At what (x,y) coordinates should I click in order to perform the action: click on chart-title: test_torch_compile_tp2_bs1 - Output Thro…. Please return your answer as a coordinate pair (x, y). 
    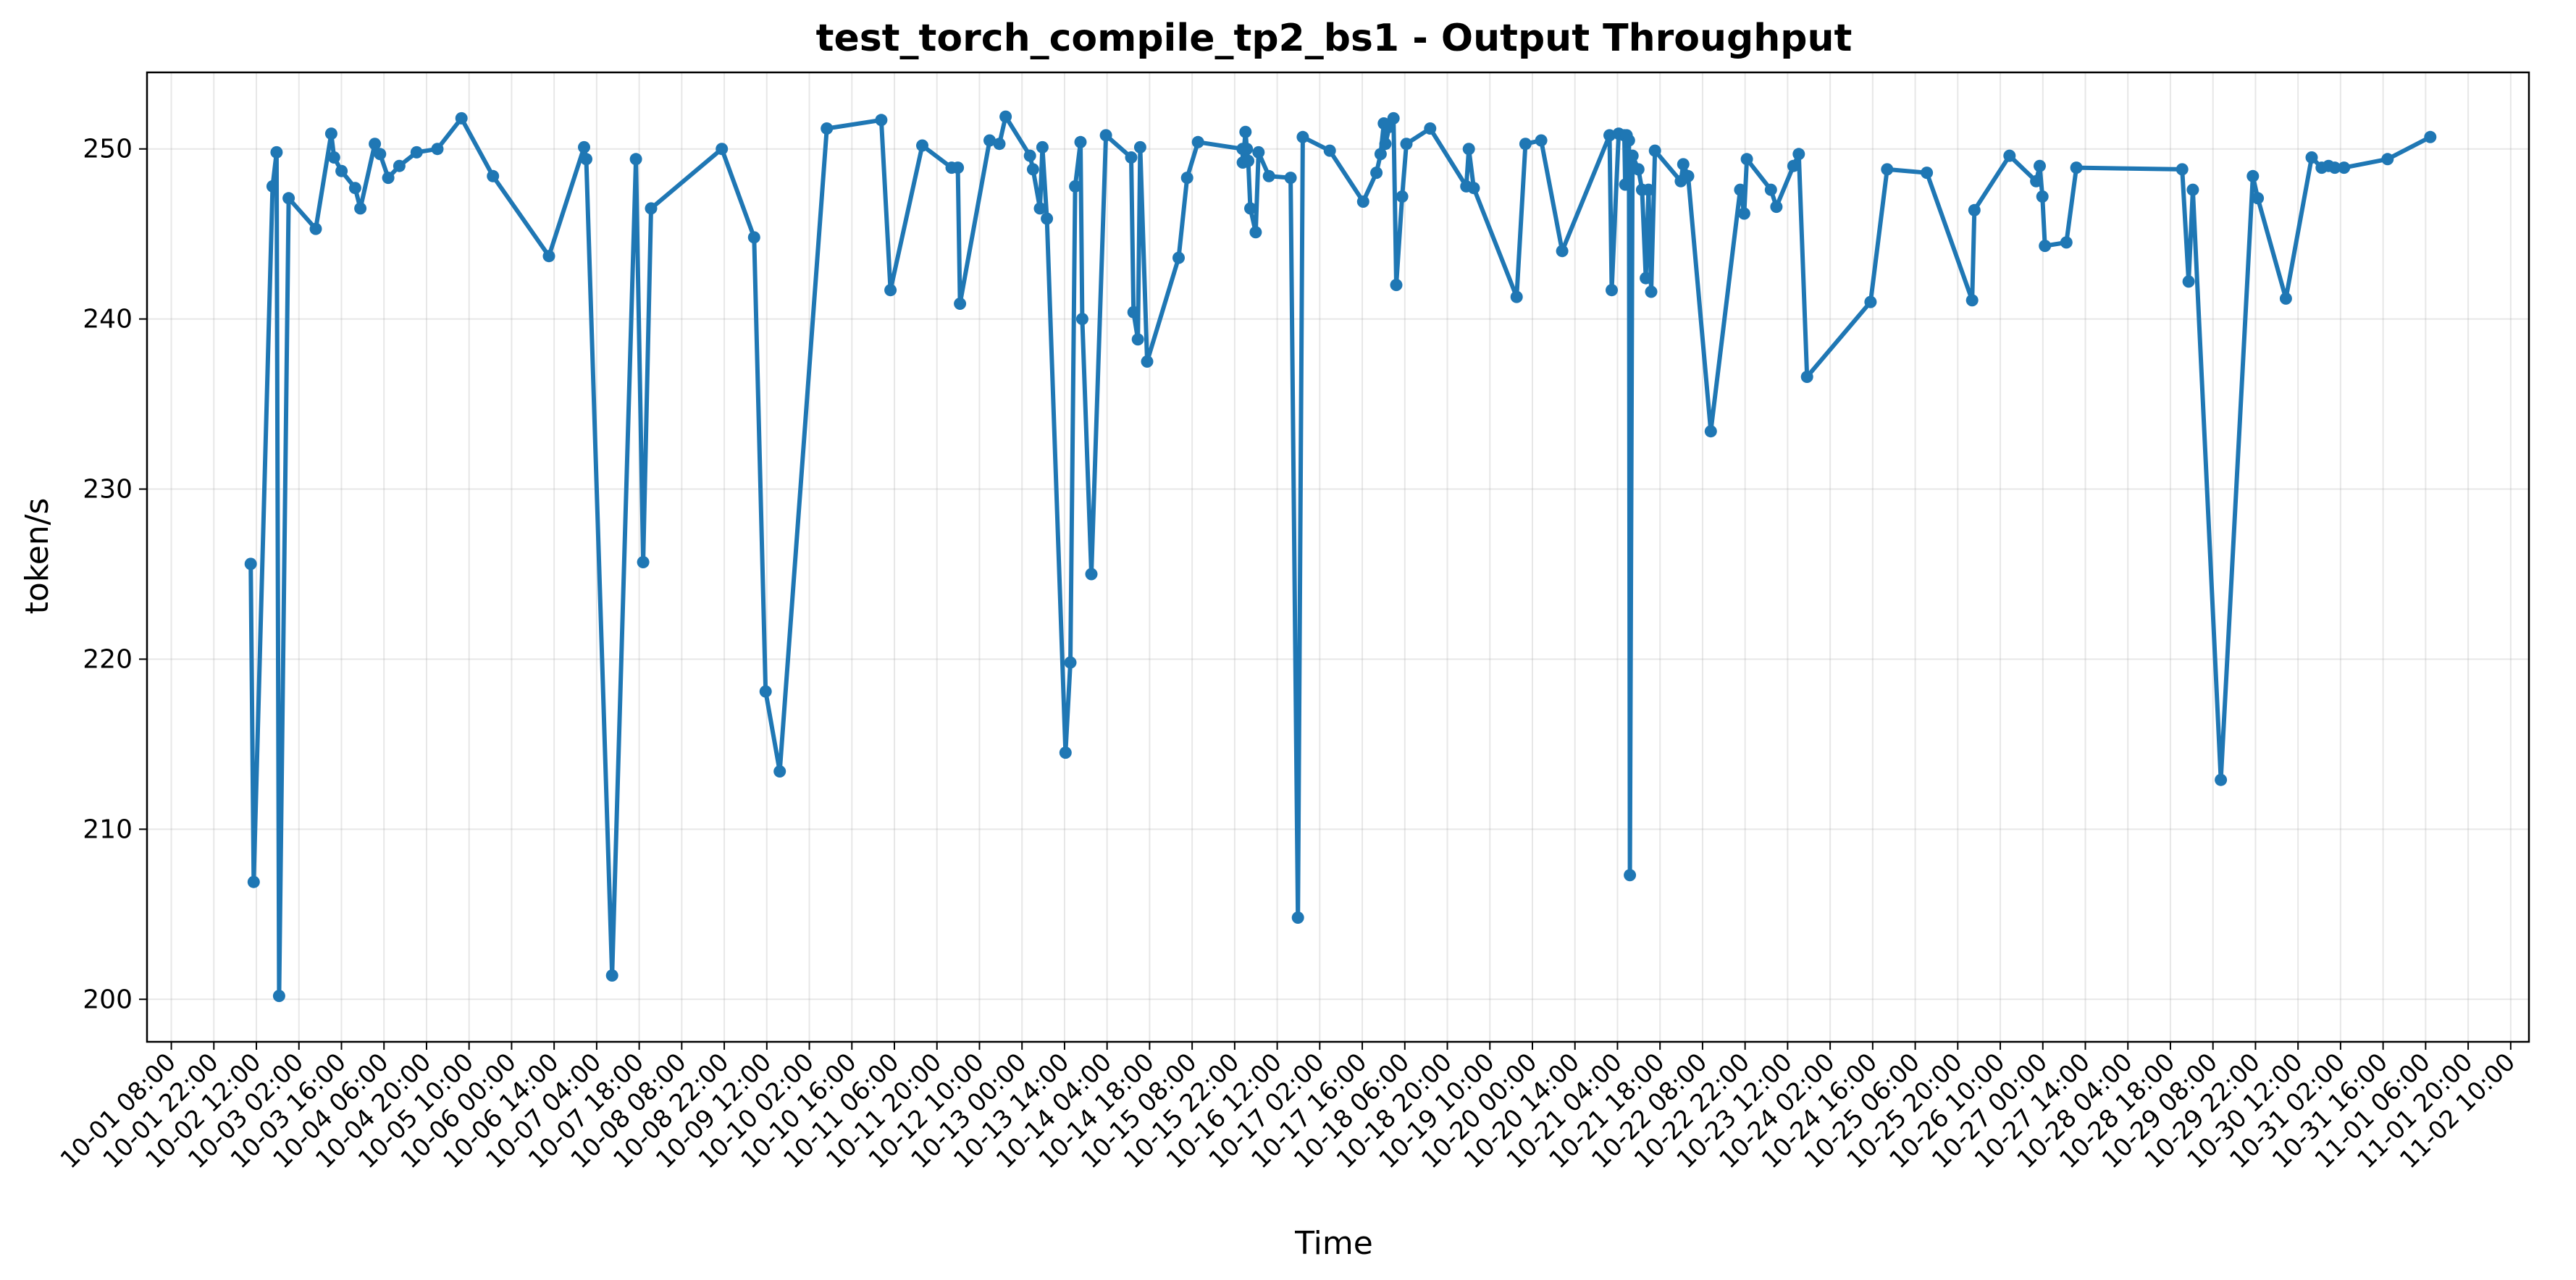
    Looking at the image, I should click on (1334, 38).